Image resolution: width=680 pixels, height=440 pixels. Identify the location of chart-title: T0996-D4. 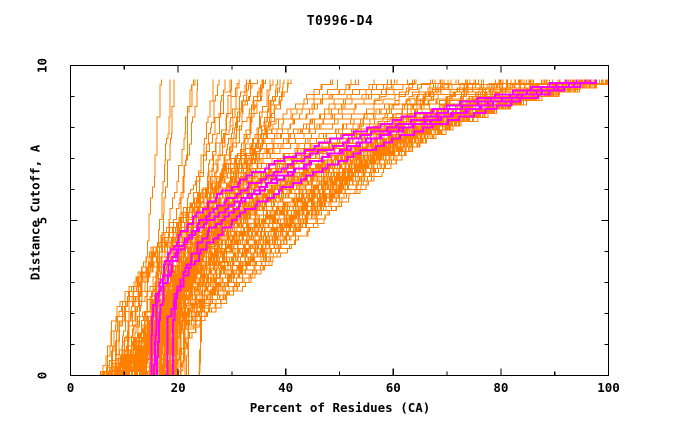
(340, 21).